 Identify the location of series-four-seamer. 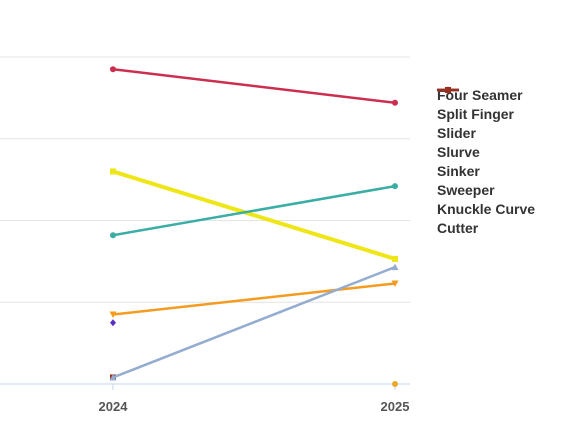
(254, 86).